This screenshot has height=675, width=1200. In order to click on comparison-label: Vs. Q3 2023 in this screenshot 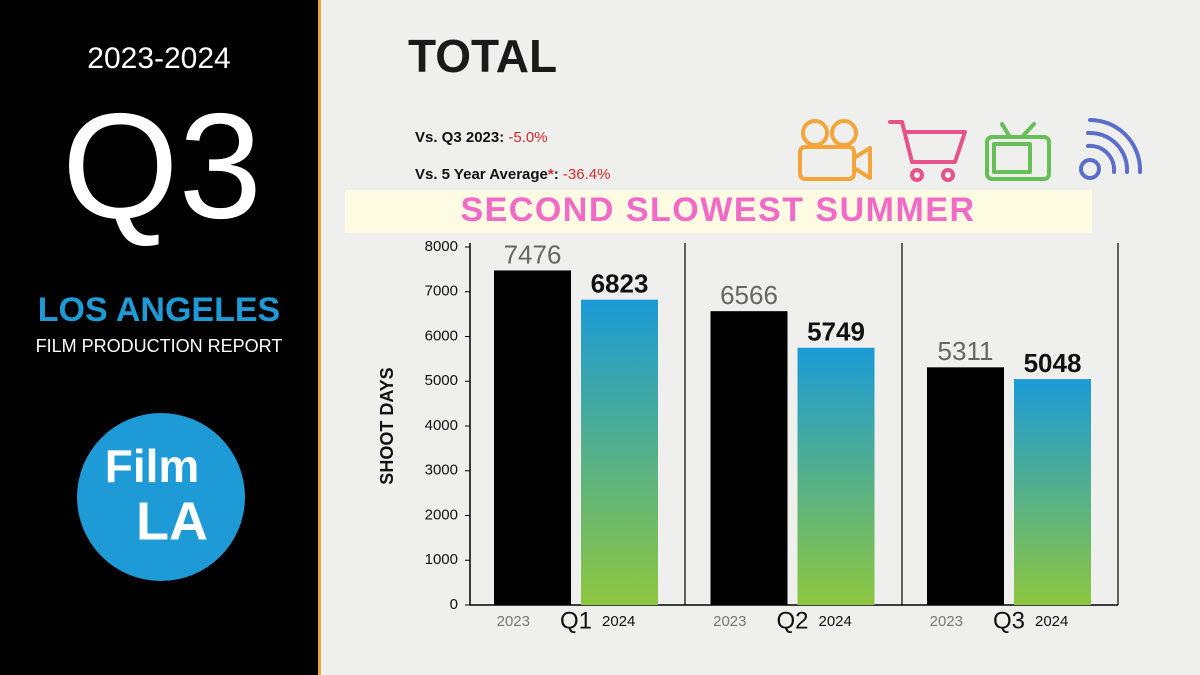, I will do `click(457, 137)`.